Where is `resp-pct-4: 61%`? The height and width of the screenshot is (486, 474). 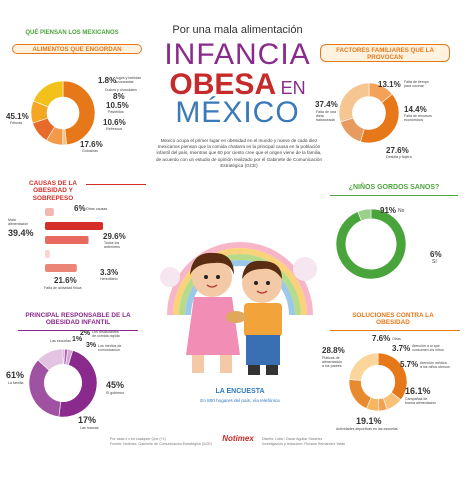
resp-pct-4: 61% is located at coordinates (15, 375).